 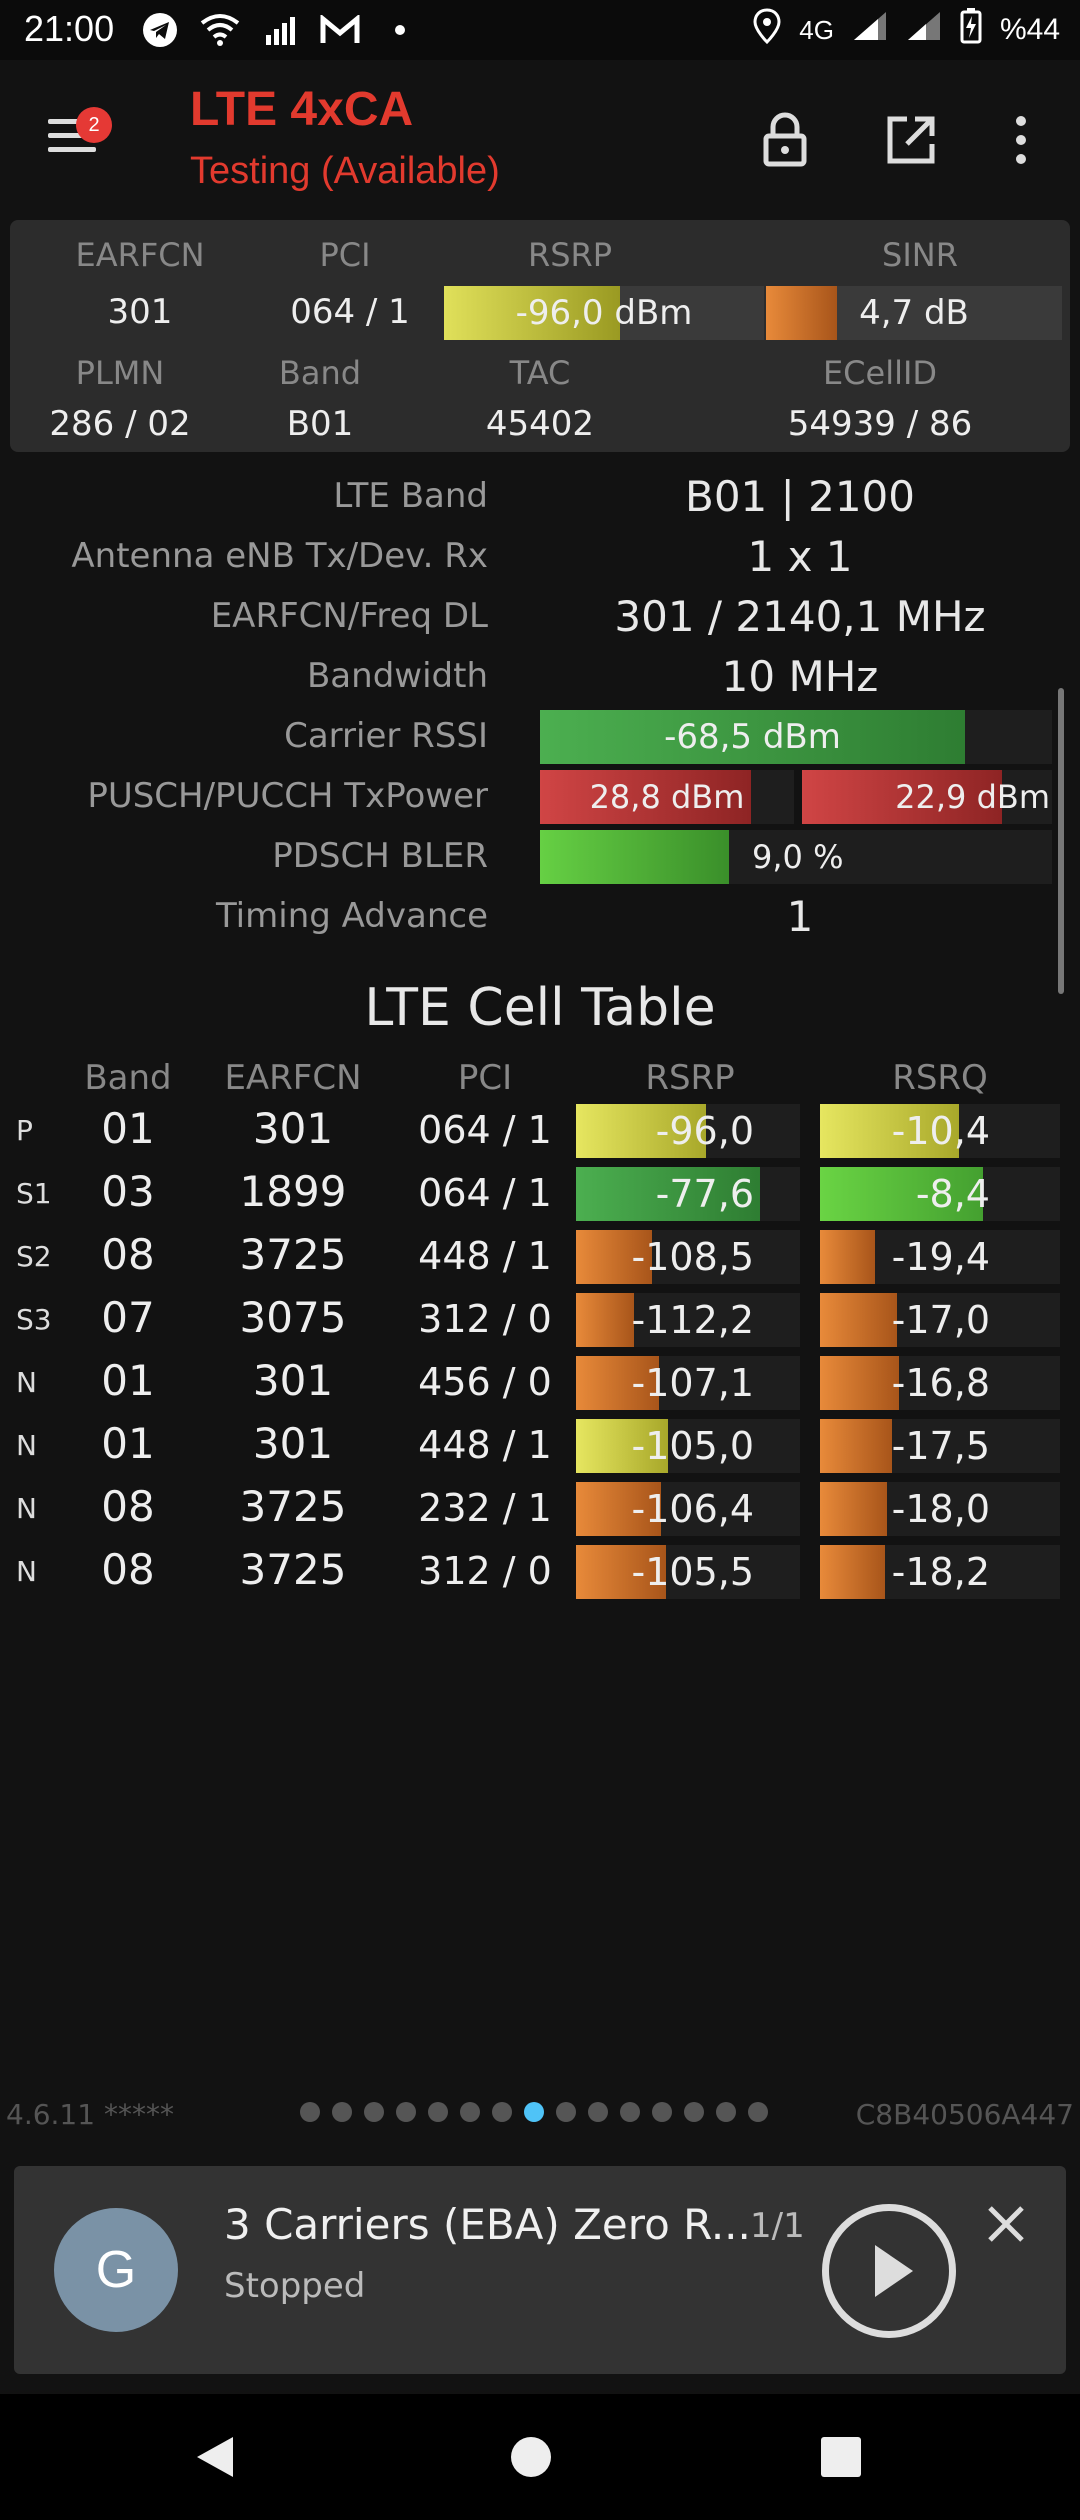 What do you see at coordinates (940, 1572) in the screenshot?
I see `cell-rsrq-meter: -18,2` at bounding box center [940, 1572].